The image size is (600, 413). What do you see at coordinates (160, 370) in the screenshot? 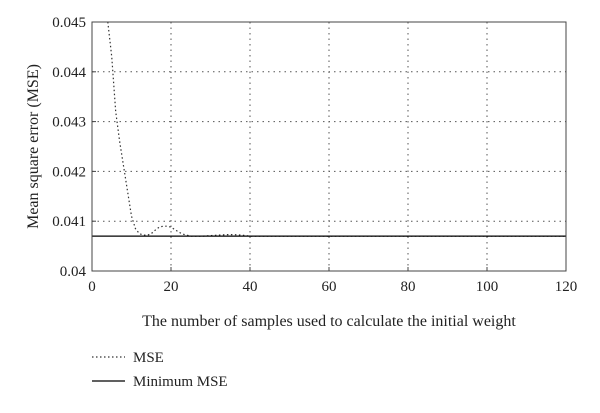
I see `legend: MSE Minimum MSE` at bounding box center [160, 370].